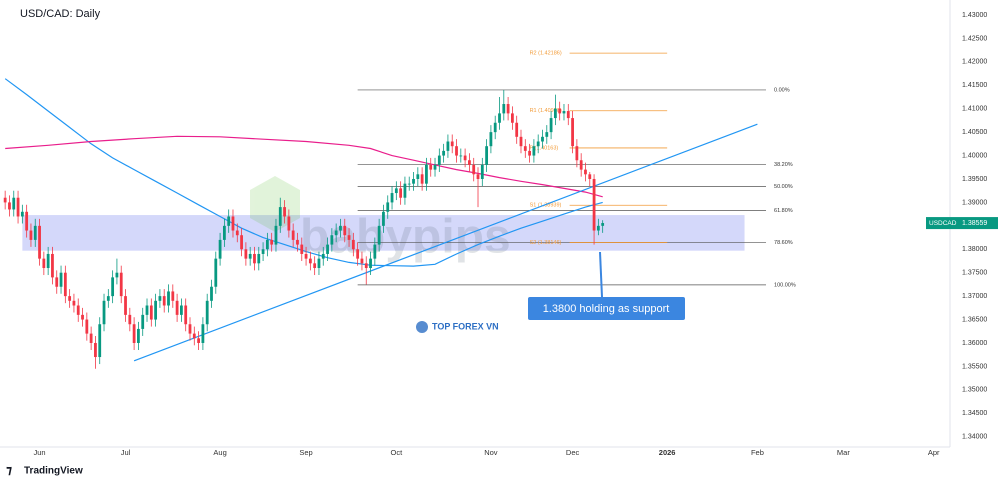  Describe the element at coordinates (60, 14) in the screenshot. I see `chart-title: USD/CAD: Daily` at that location.